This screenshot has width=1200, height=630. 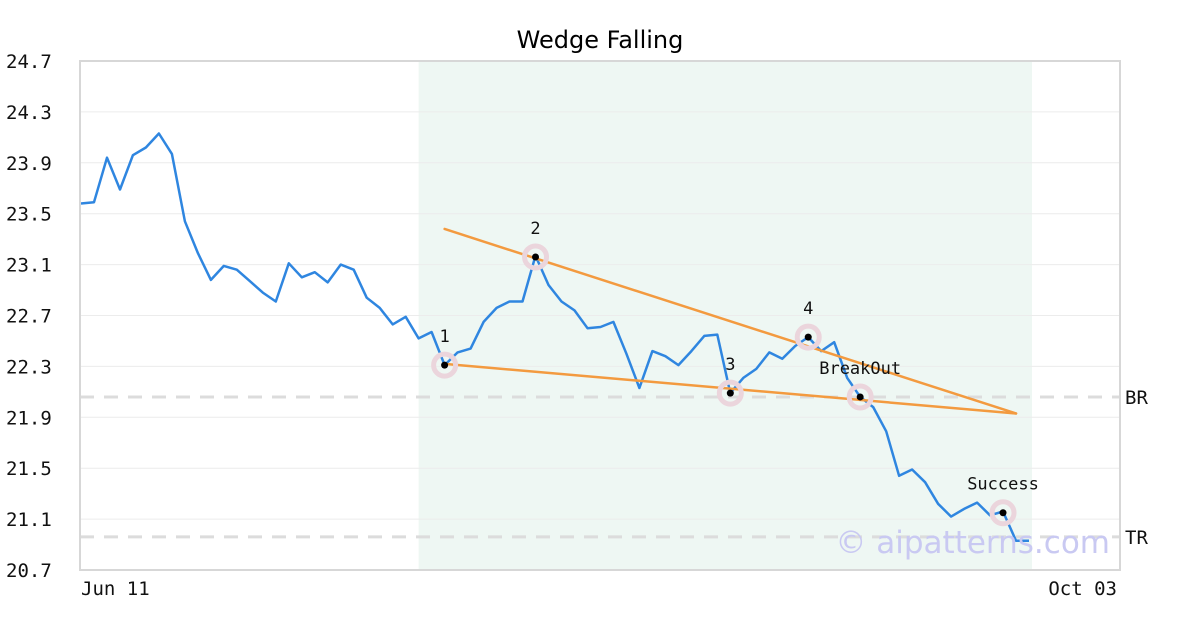 I want to click on y-tick-label: 23.5, so click(x=29, y=215).